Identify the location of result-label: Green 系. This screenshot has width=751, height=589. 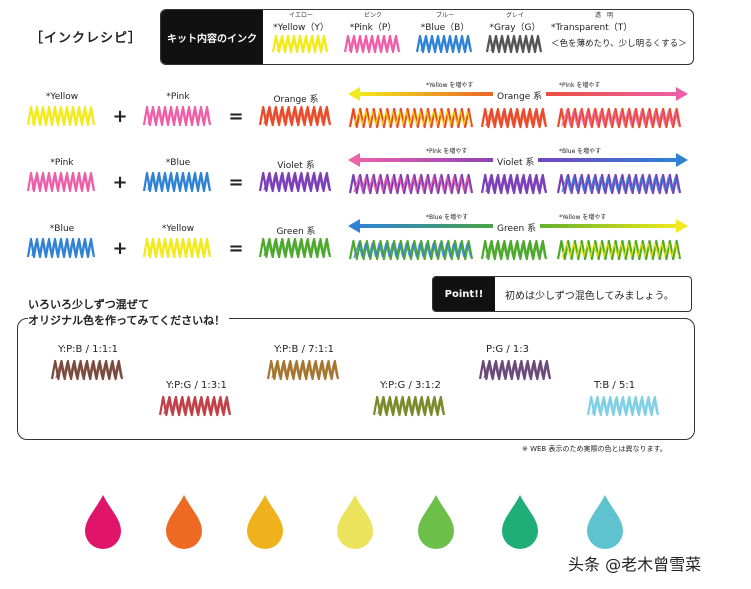
(296, 232).